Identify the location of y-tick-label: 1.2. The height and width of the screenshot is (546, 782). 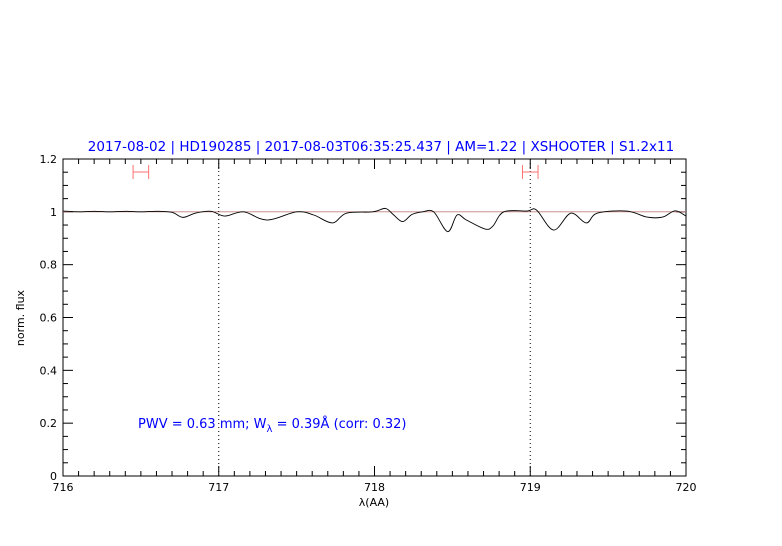
(49, 159).